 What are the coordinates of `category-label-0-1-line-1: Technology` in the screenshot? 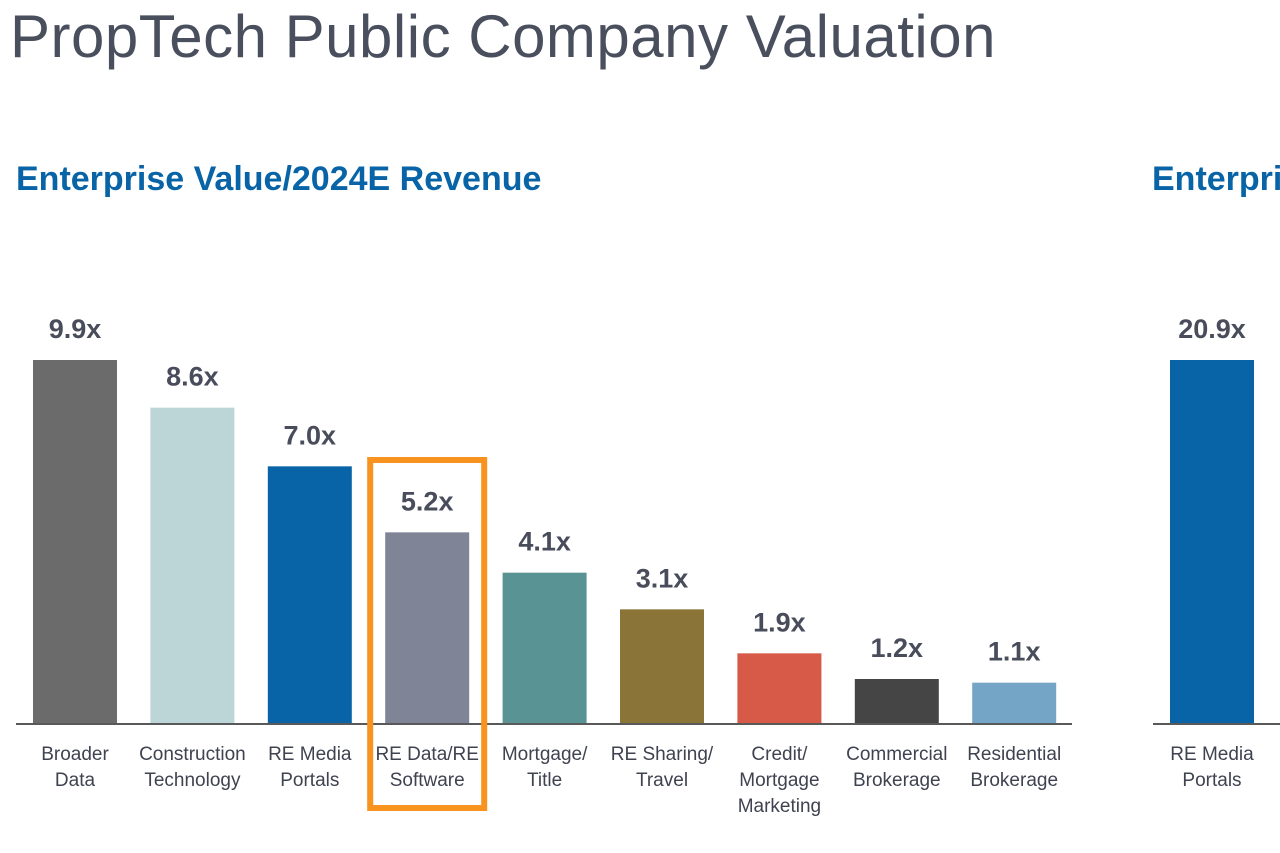 It's located at (192, 780).